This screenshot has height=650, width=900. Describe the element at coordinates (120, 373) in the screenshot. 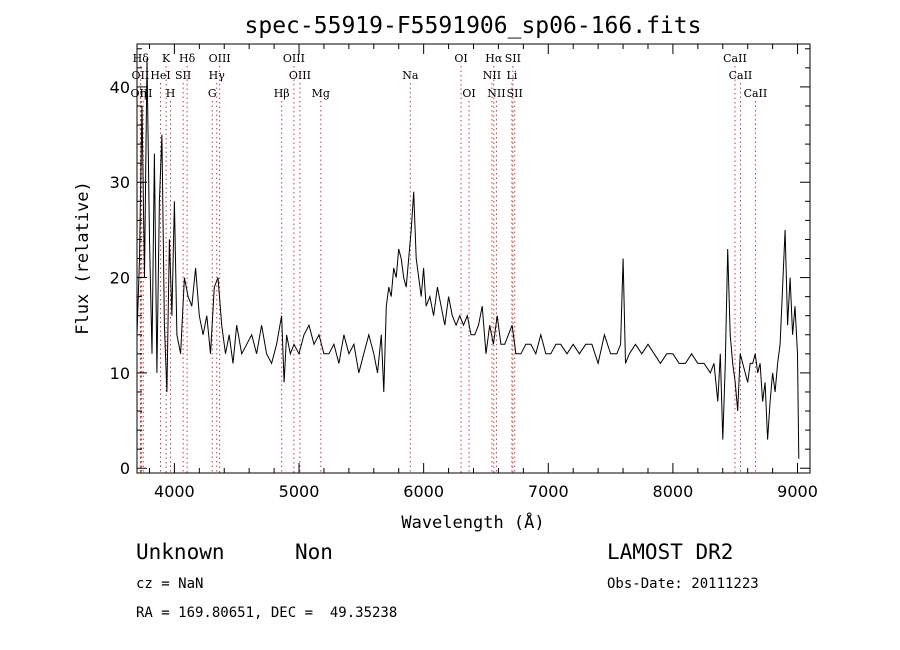

I see `y-tick-label: 10` at that location.